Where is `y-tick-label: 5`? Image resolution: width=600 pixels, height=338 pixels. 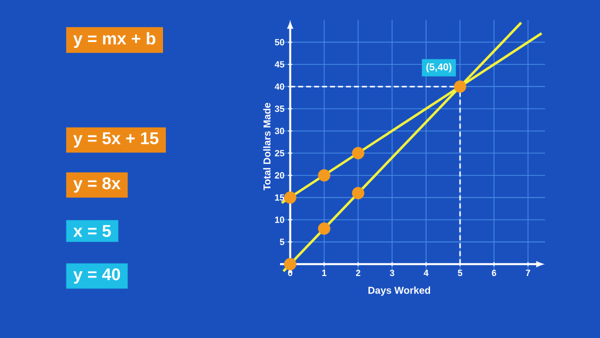
y-tick-label: 5 is located at coordinates (282, 242).